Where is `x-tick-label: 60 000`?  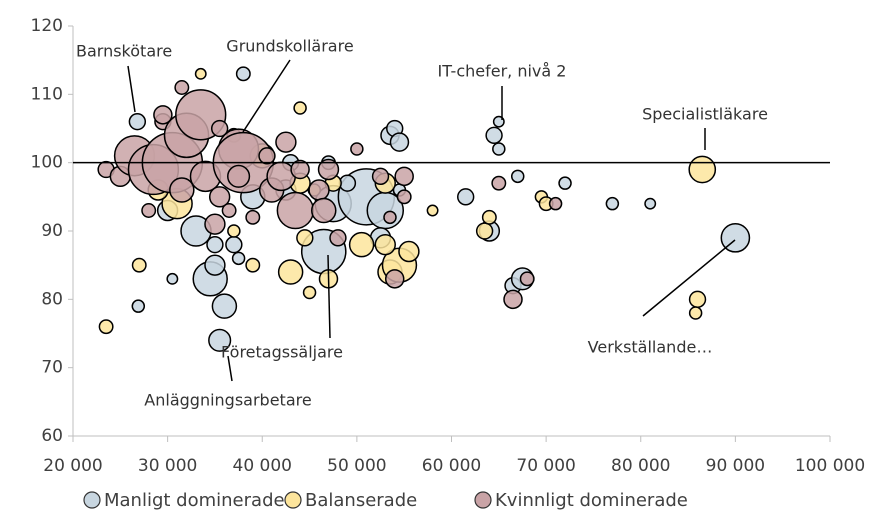 x-tick-label: 60 000 is located at coordinates (451, 466).